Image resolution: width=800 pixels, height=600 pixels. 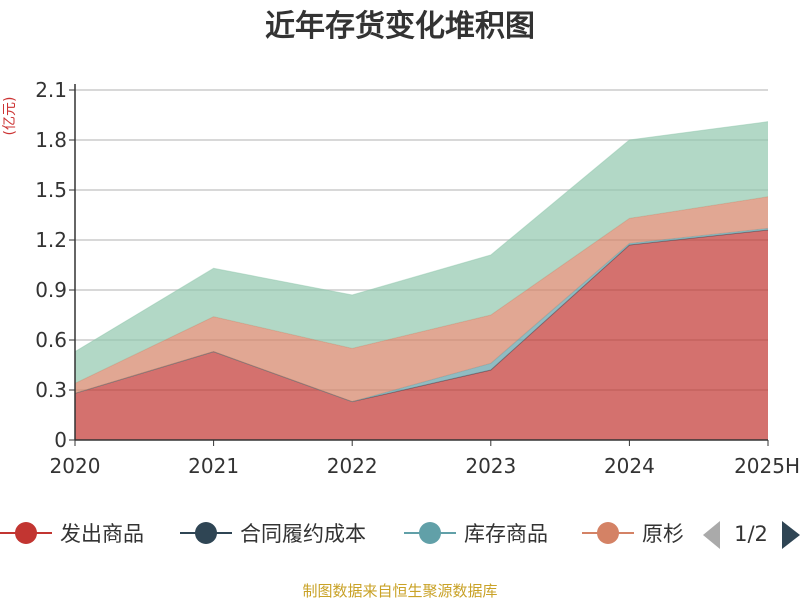 I want to click on x-tick-label: 2022, so click(x=352, y=466).